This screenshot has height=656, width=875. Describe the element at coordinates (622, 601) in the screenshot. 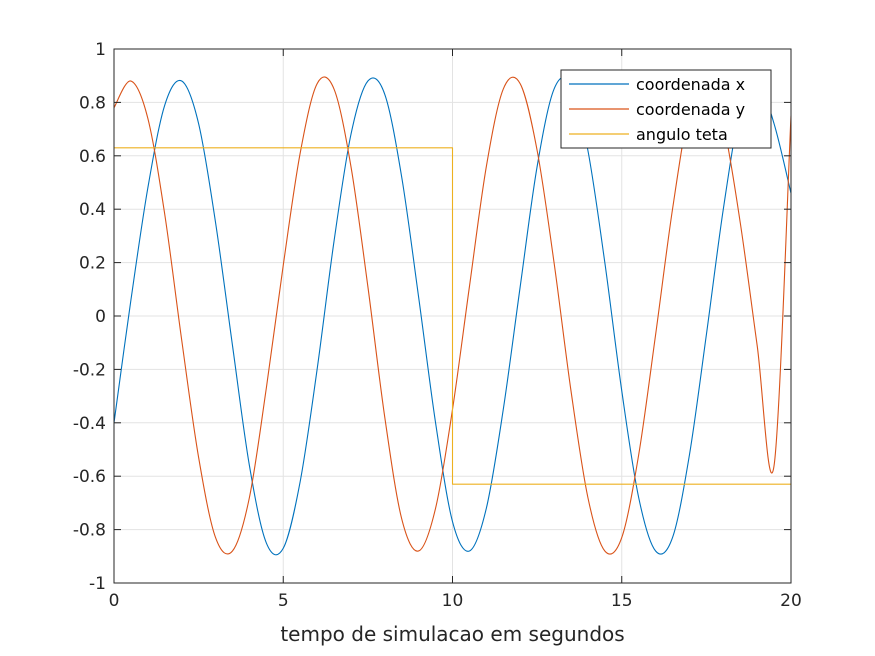

I see `x-tick-label: 15` at that location.